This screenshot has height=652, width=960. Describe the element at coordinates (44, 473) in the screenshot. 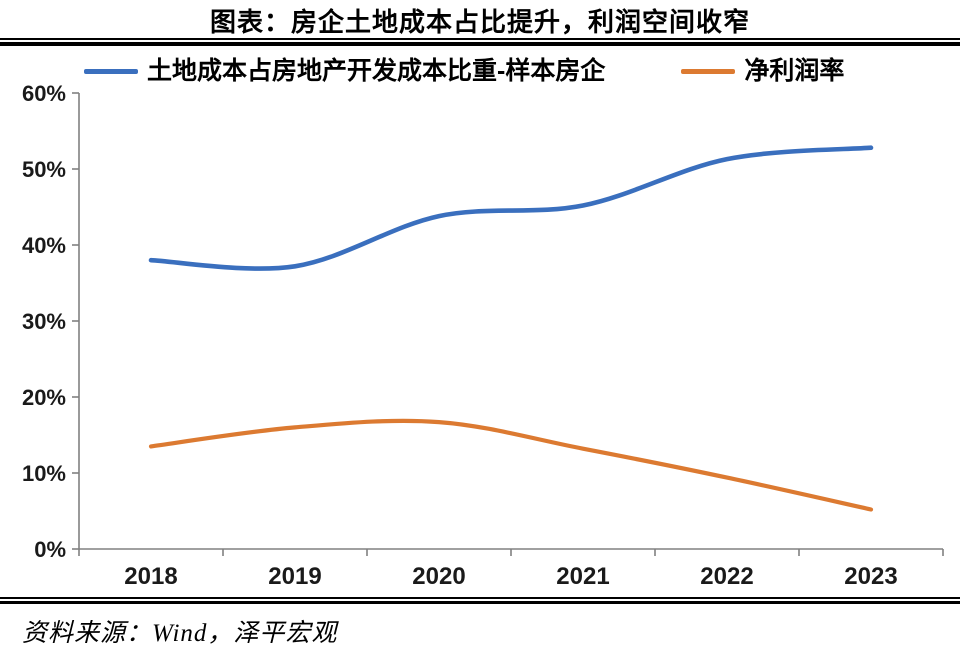

I see `y-tick-label: 10%` at that location.